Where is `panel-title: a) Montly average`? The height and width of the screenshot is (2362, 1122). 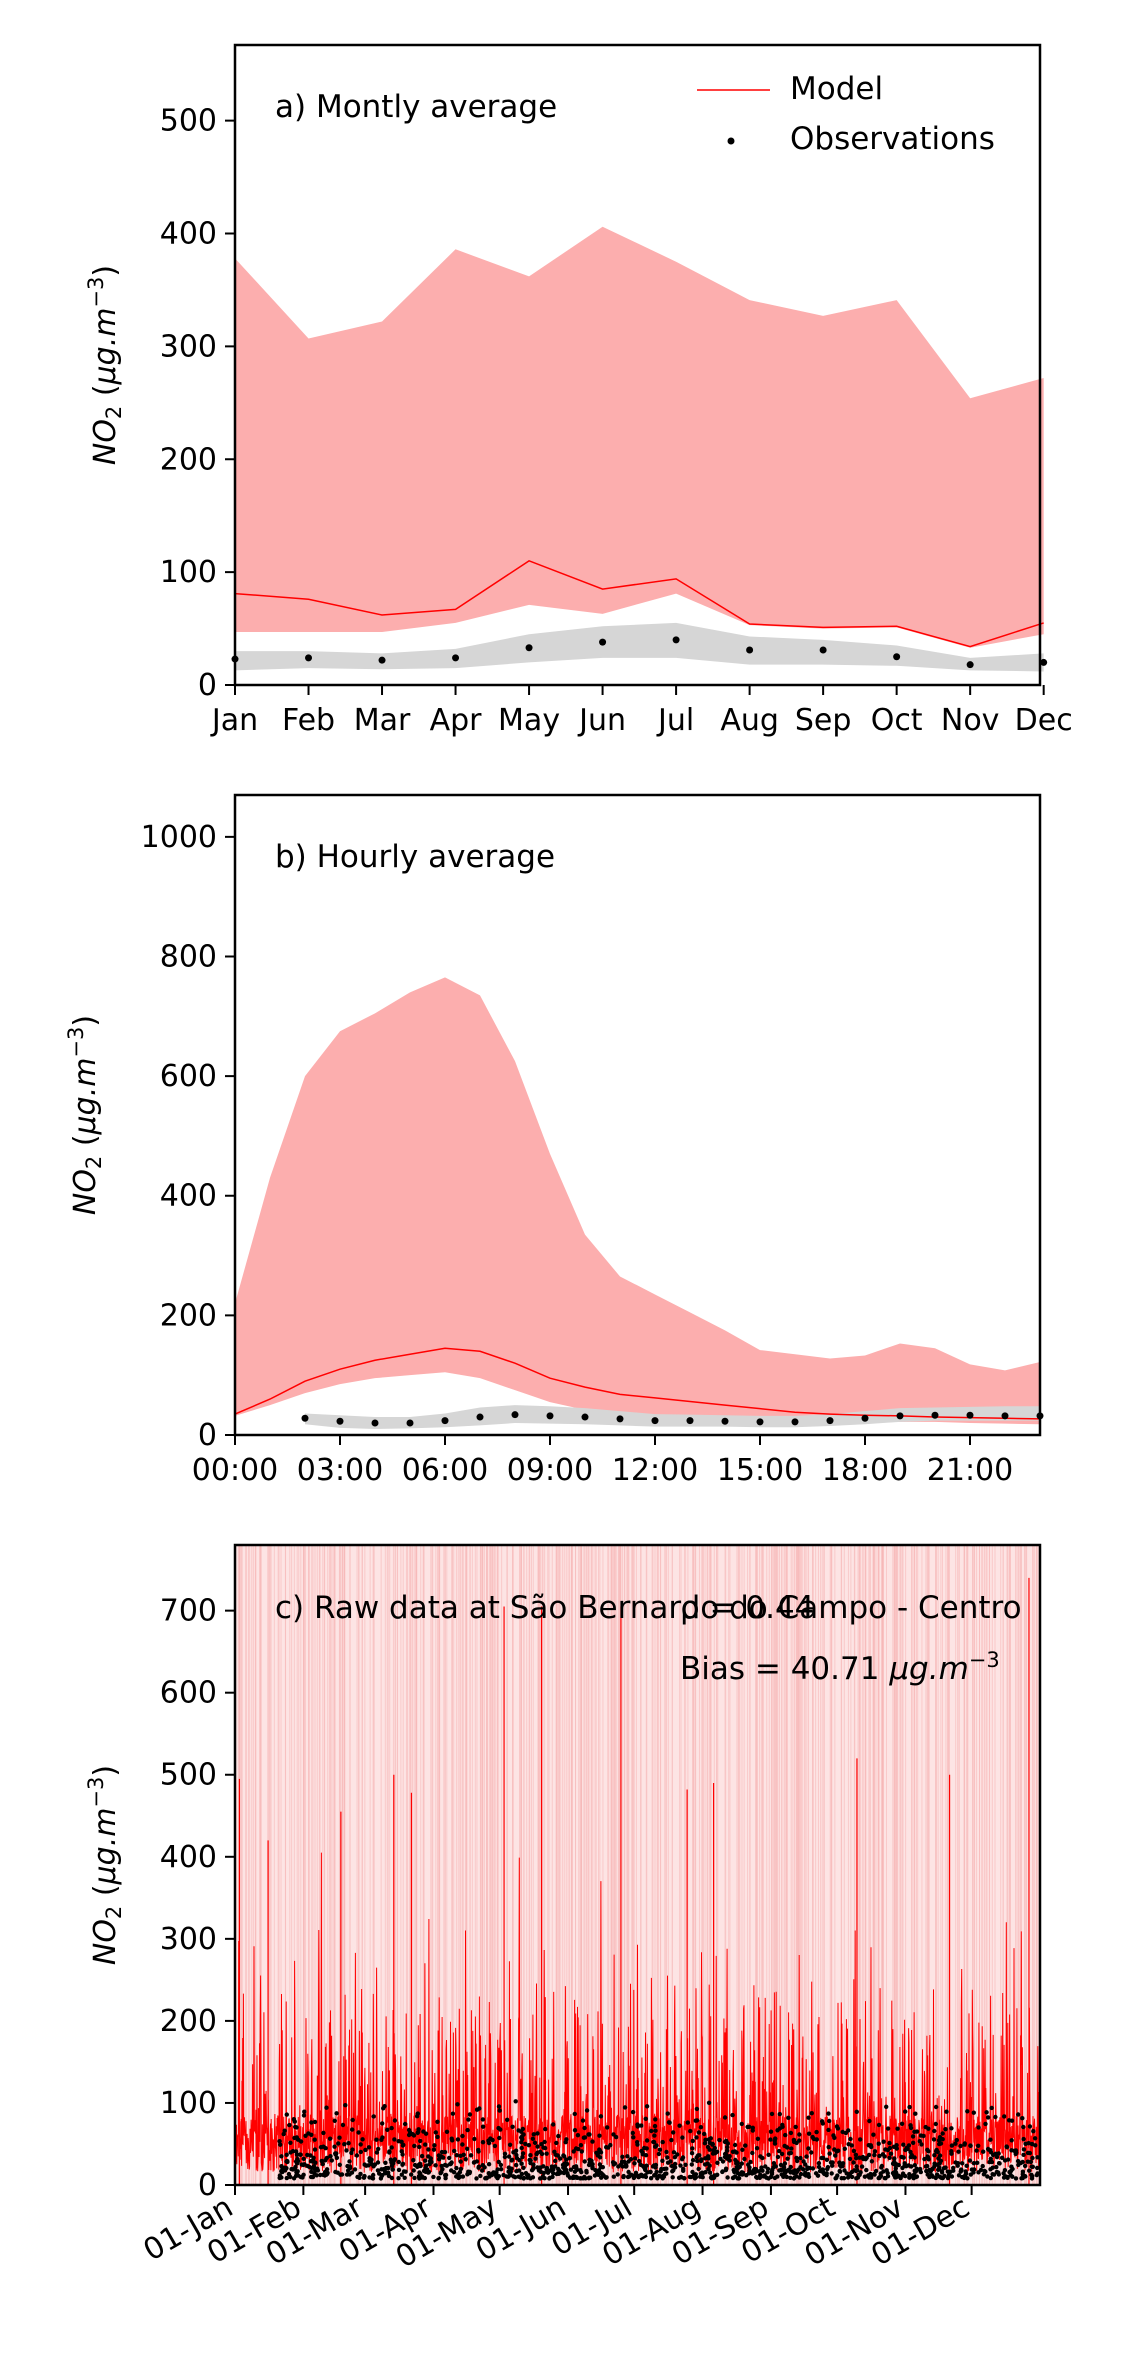
panel-title: a) Montly average is located at coordinates (416, 107).